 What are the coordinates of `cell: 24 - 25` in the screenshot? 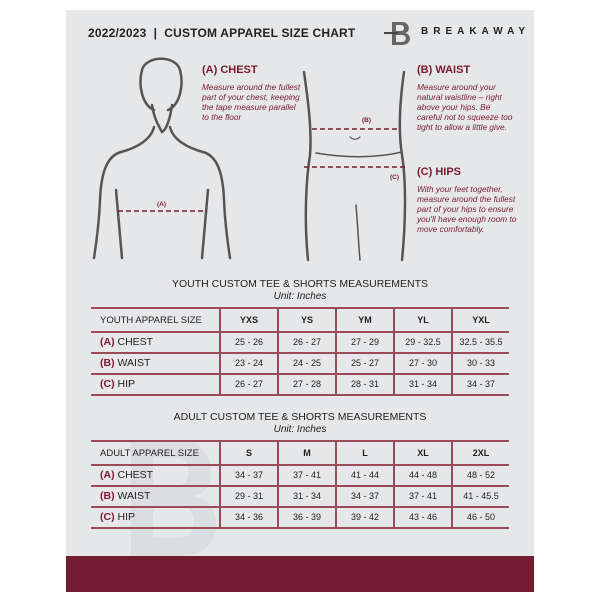 It's located at (306, 363).